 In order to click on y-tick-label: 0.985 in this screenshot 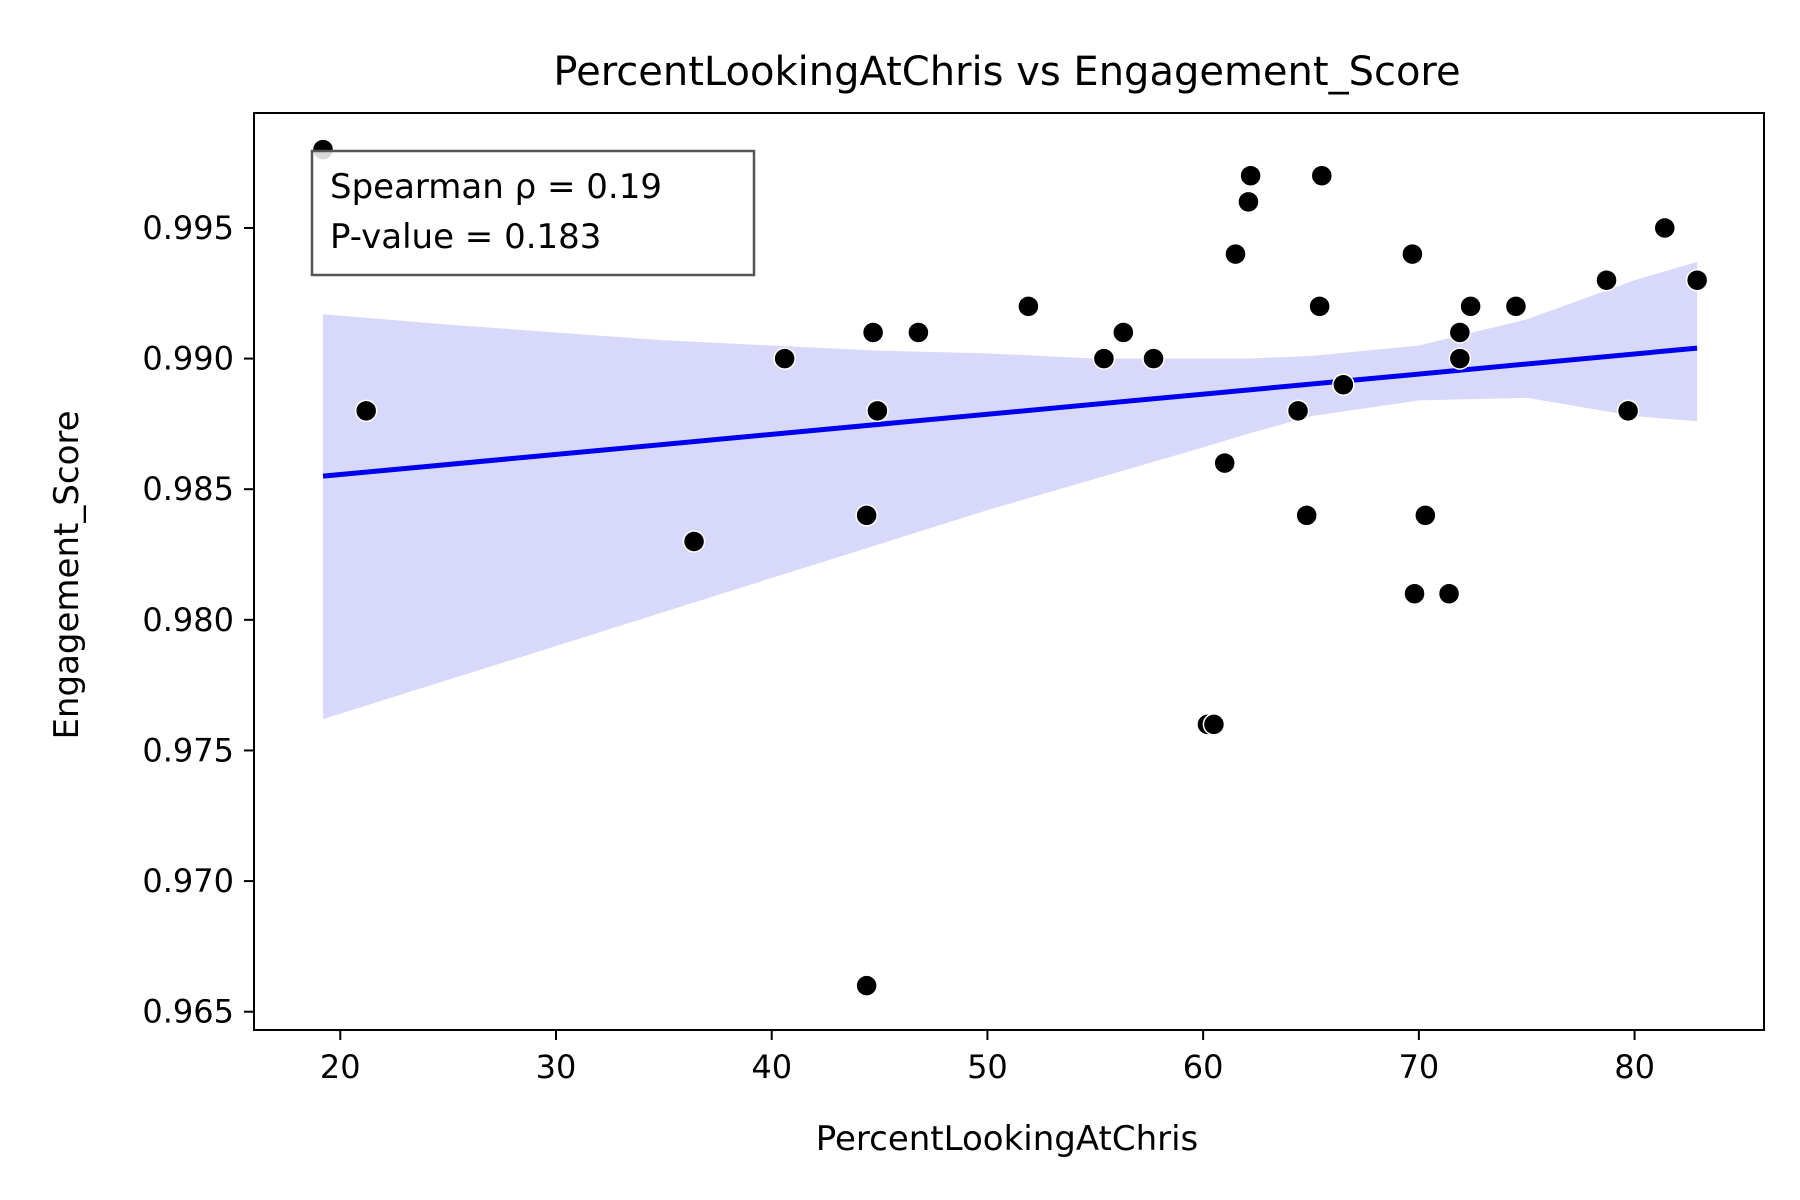, I will do `click(188, 489)`.